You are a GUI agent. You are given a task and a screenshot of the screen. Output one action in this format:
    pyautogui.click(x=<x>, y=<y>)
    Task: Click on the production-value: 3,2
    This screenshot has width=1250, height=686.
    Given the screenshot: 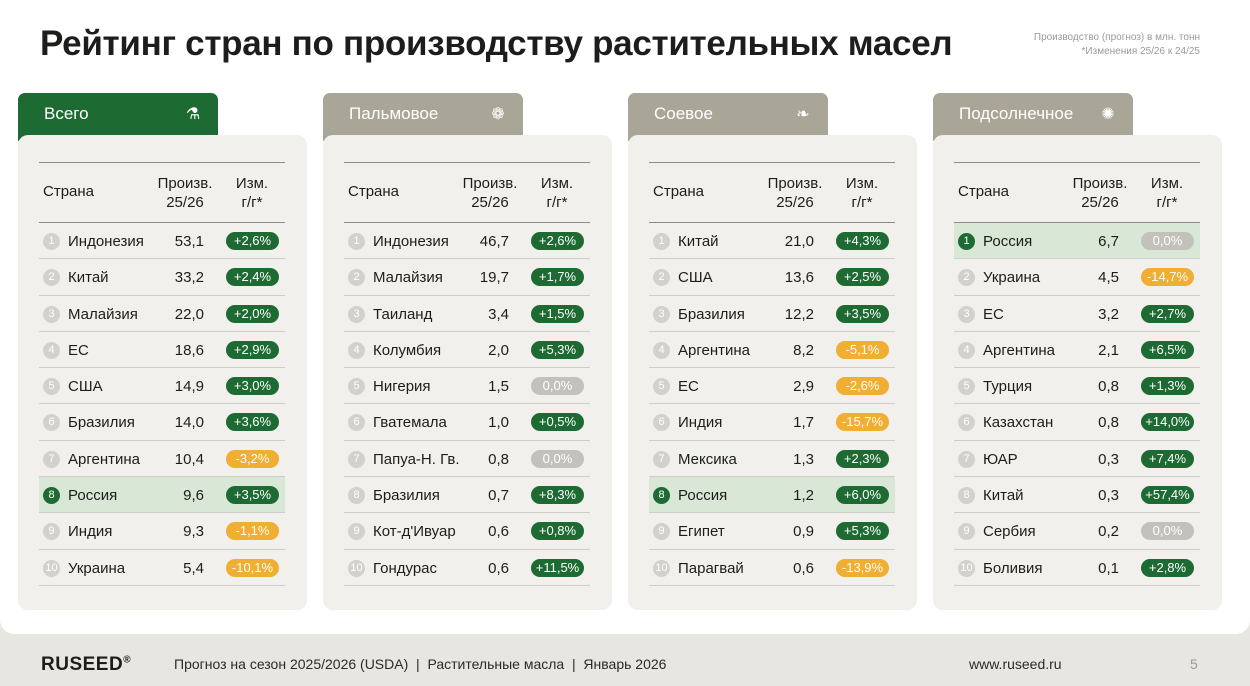 What is the action you would take?
    pyautogui.click(x=1108, y=314)
    